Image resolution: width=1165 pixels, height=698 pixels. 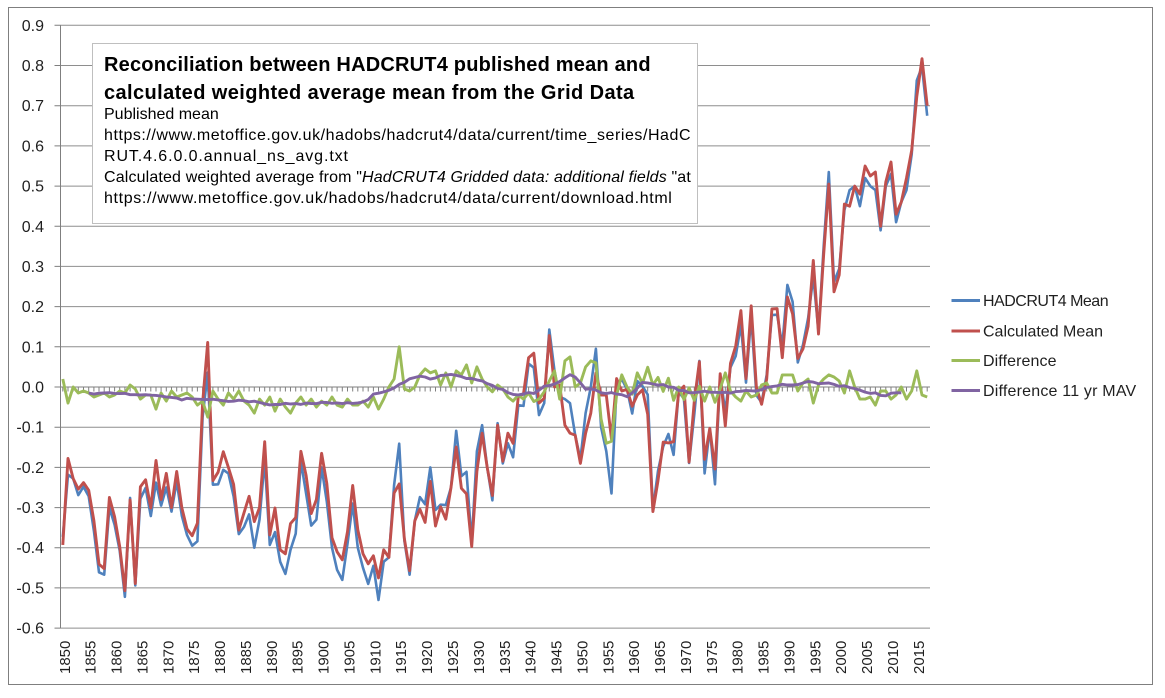 What do you see at coordinates (738, 657) in the screenshot?
I see `svg-text: 1980` at bounding box center [738, 657].